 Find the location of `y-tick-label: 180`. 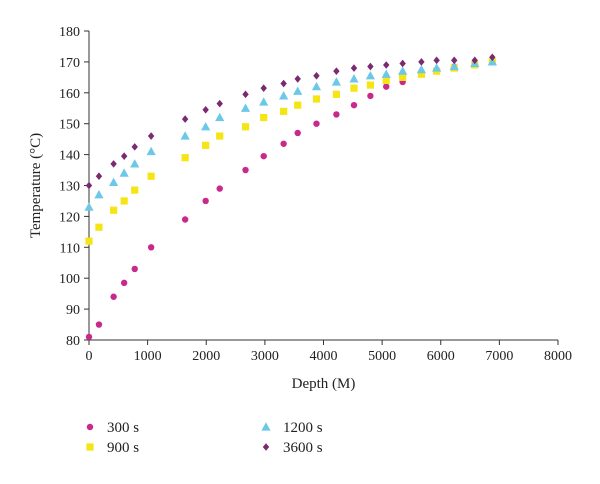

y-tick-label: 180 is located at coordinates (69, 32).